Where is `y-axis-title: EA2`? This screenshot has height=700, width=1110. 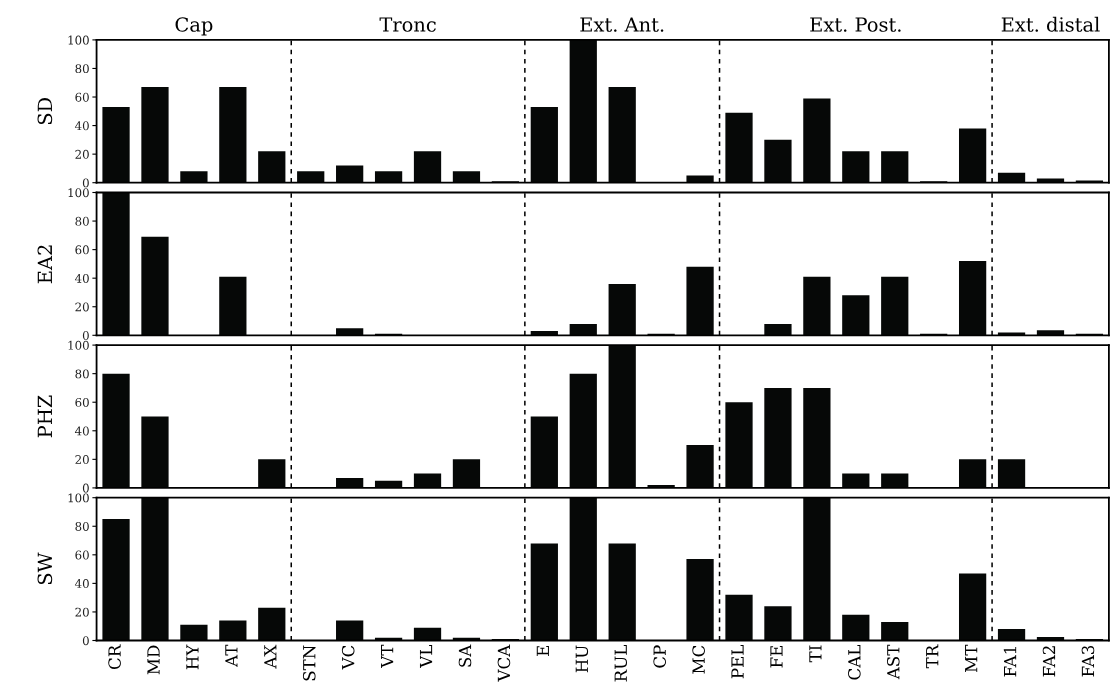
y-axis-title: EA2 is located at coordinates (44, 264).